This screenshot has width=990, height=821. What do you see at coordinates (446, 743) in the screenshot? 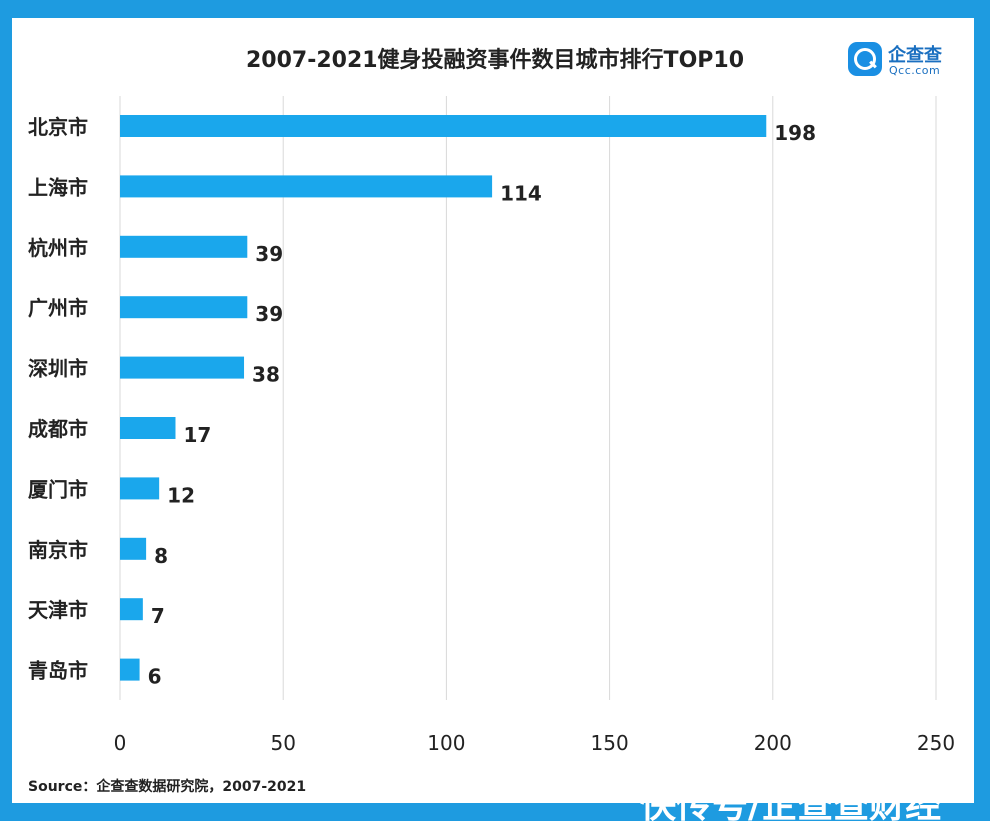
I see `x-tick-label: 100` at bounding box center [446, 743].